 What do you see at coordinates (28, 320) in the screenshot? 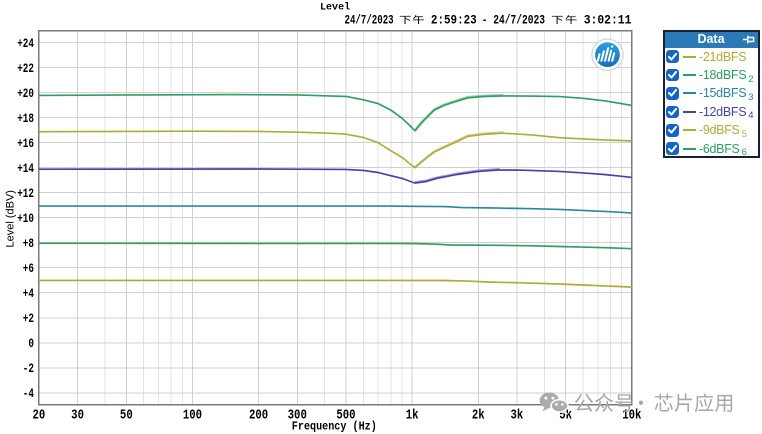
I see `svg-text: +2` at bounding box center [28, 320].